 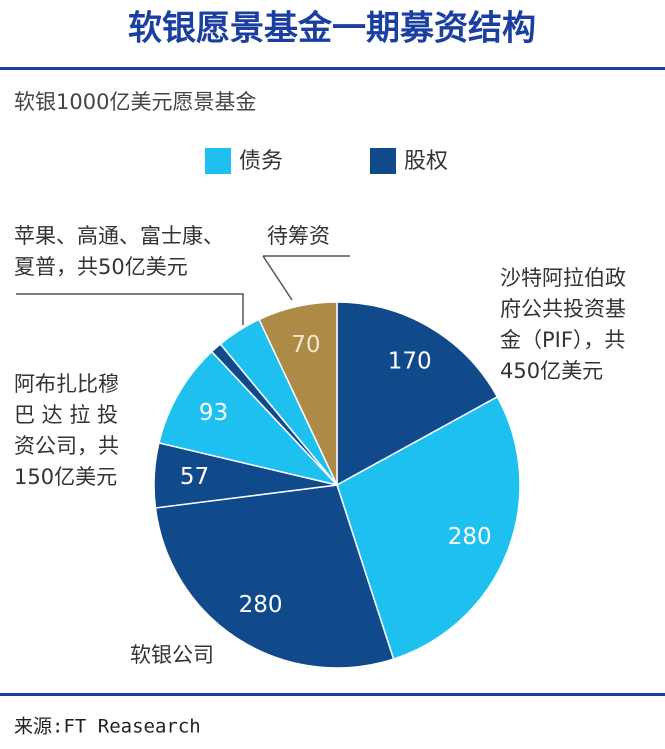 I want to click on legend-label: 股权, so click(x=426, y=161).